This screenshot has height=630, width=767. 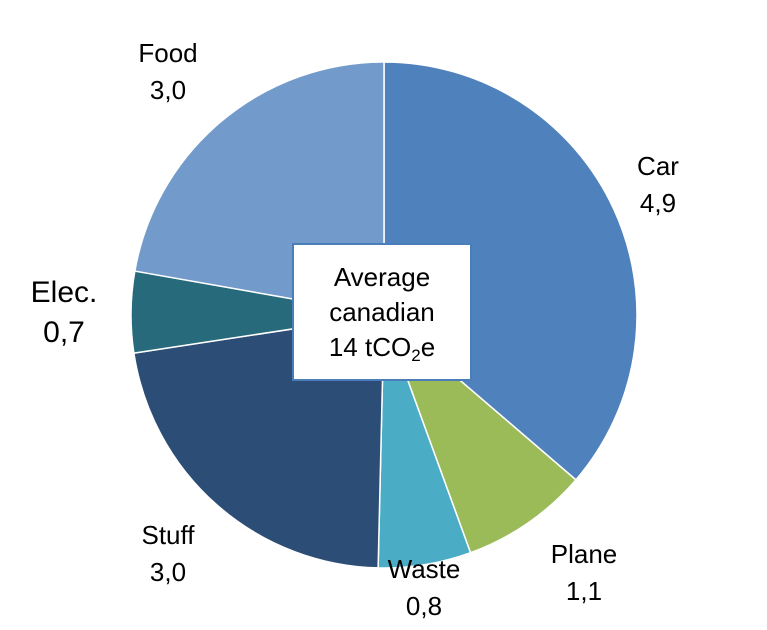 I want to click on slice-label-stuff: Stuff 3,0, so click(x=168, y=553).